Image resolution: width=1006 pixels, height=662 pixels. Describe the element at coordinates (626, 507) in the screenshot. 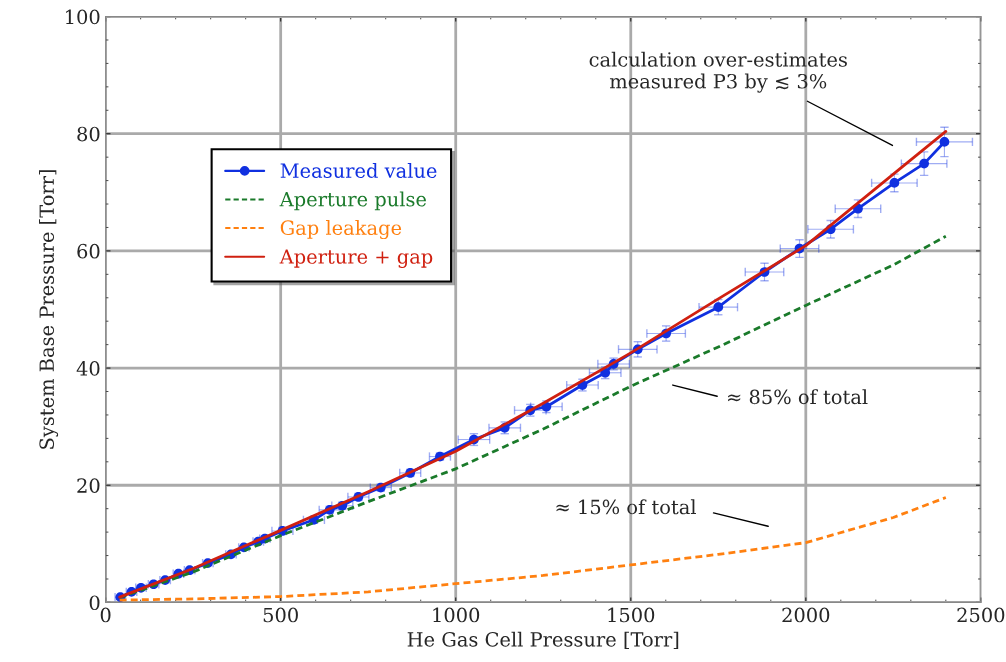

I see `annotation: ≈ 15% of total` at that location.